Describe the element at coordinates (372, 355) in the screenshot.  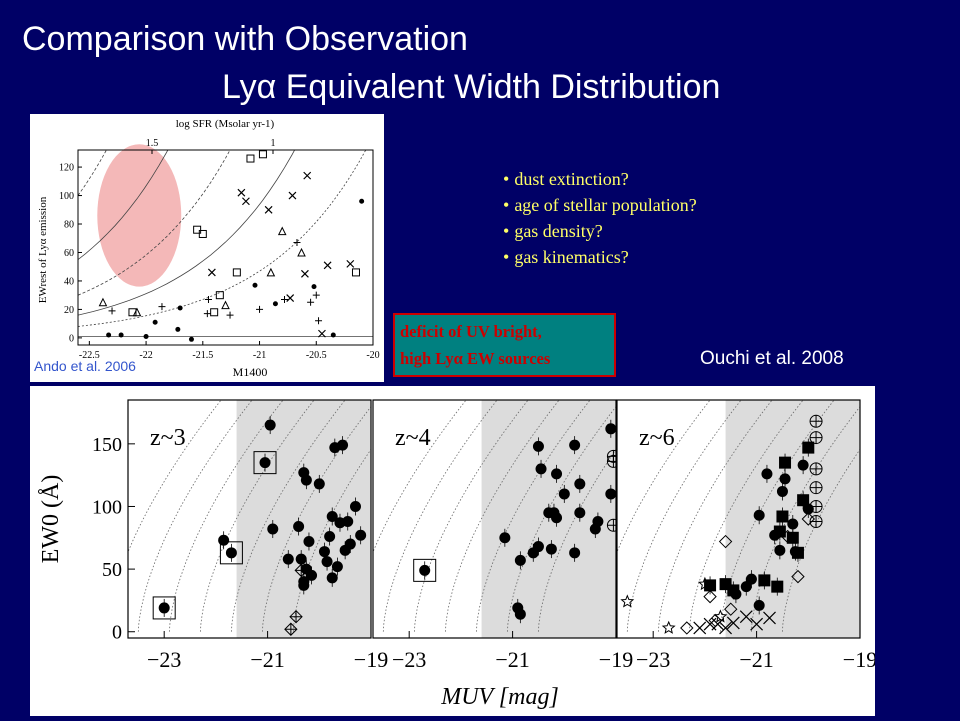
I see `ando-x-tick-label: -20` at that location.